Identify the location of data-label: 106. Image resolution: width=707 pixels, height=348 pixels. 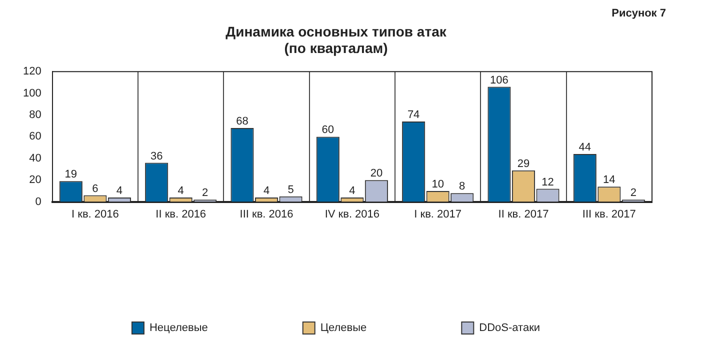
(499, 80).